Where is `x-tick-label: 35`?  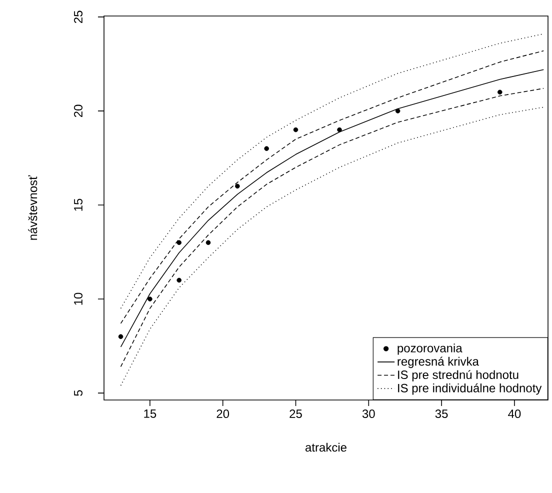 x-tick-label: 35 is located at coordinates (441, 414).